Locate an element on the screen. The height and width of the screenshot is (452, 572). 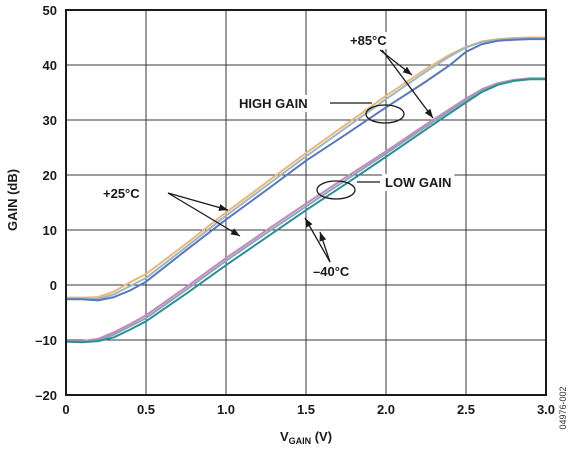
annotation-85c: +85°C is located at coordinates (368, 40).